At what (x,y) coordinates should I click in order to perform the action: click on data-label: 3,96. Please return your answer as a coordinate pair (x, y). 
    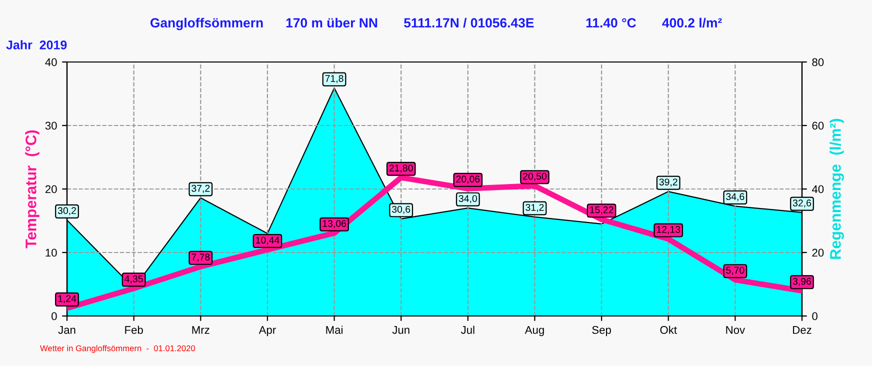
    Looking at the image, I should click on (802, 282).